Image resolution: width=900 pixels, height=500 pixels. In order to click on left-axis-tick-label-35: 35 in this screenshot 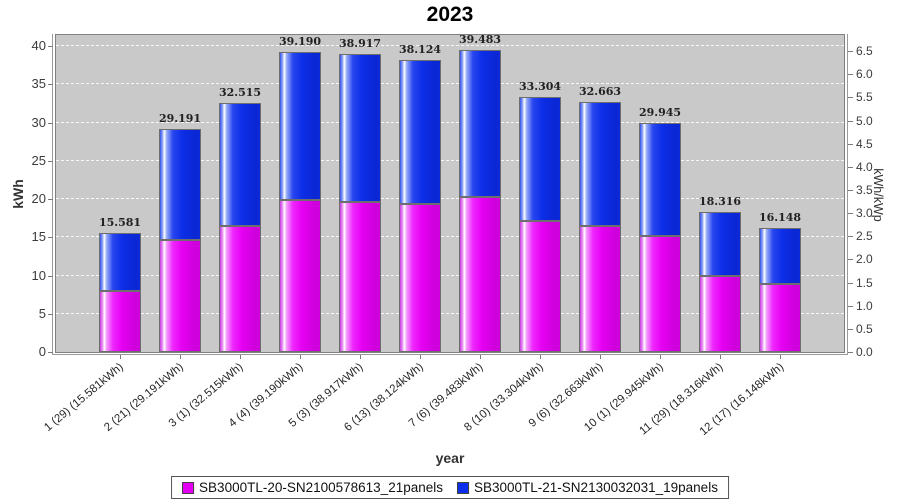, I will do `click(38, 84)`.